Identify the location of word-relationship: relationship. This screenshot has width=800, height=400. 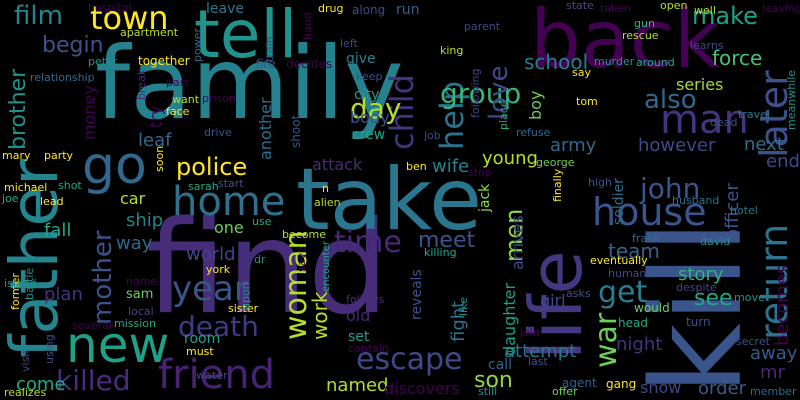
(62, 77).